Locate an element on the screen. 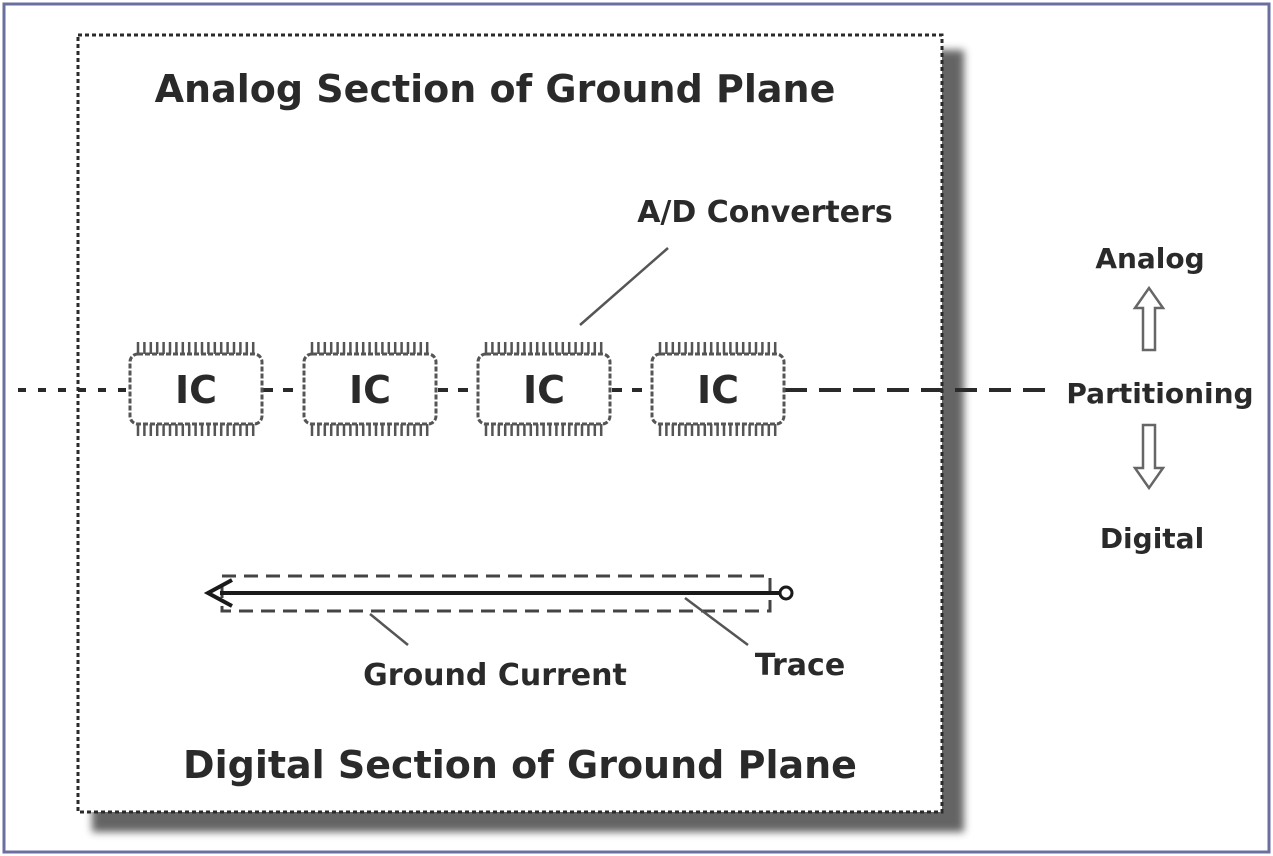 Image resolution: width=1273 pixels, height=856 pixels. digital-section-title: Digital Section of Ground Plane is located at coordinates (520, 765).